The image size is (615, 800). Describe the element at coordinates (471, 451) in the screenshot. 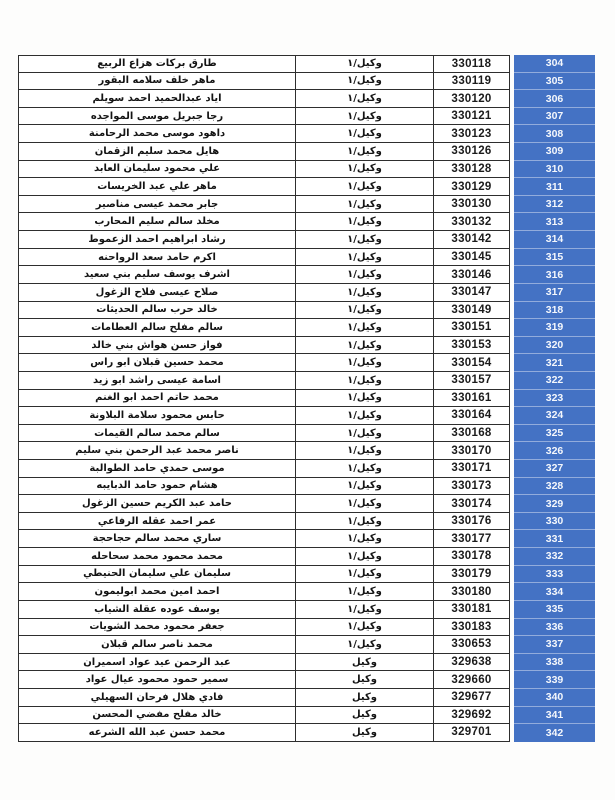

I see `badge-id-cell: 330170` at that location.